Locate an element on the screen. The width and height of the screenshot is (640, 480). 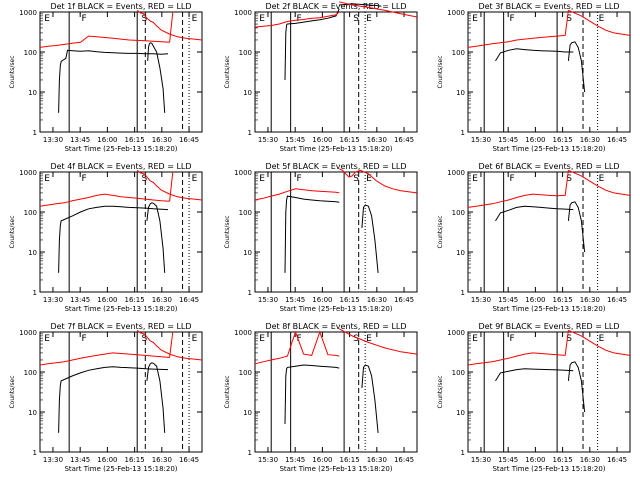
panel-title: Det 2f BLACK = Events, RED = LLD is located at coordinates (335, 6).